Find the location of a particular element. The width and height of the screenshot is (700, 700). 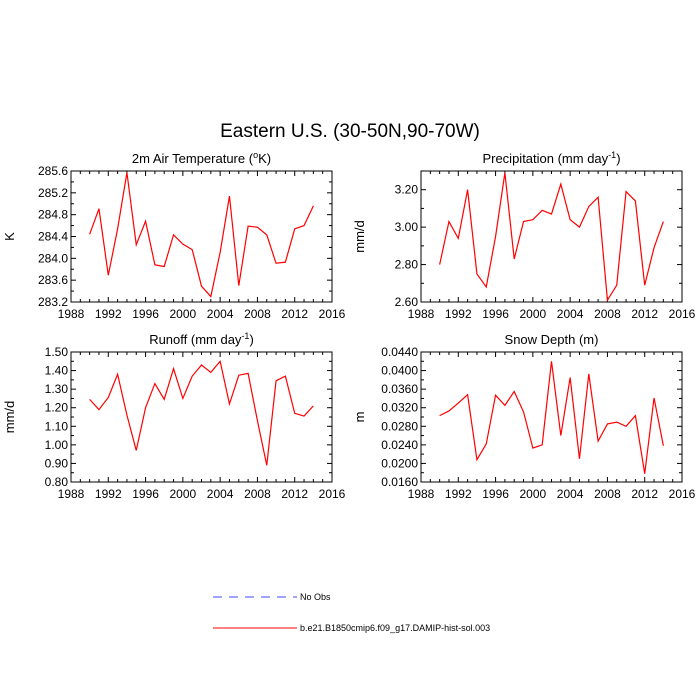

y-tick-label: 2.60 is located at coordinates (407, 302).